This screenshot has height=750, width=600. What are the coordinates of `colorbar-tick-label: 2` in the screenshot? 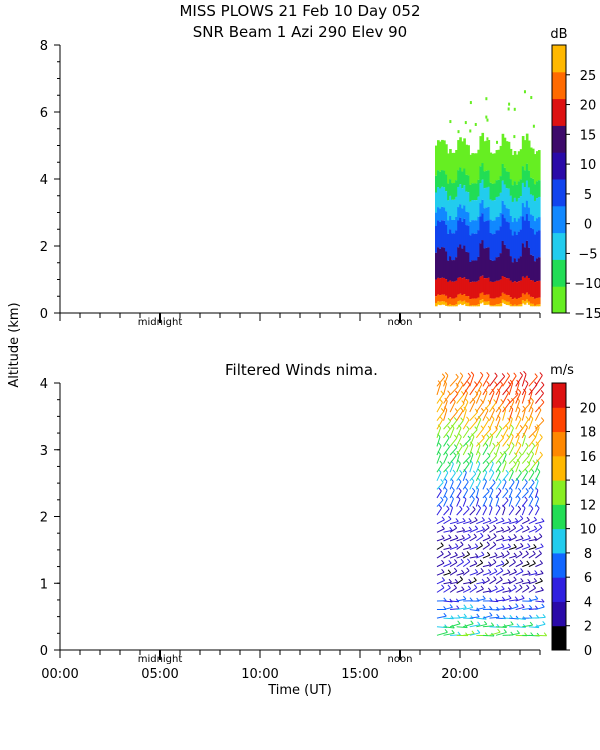 It's located at (588, 627).